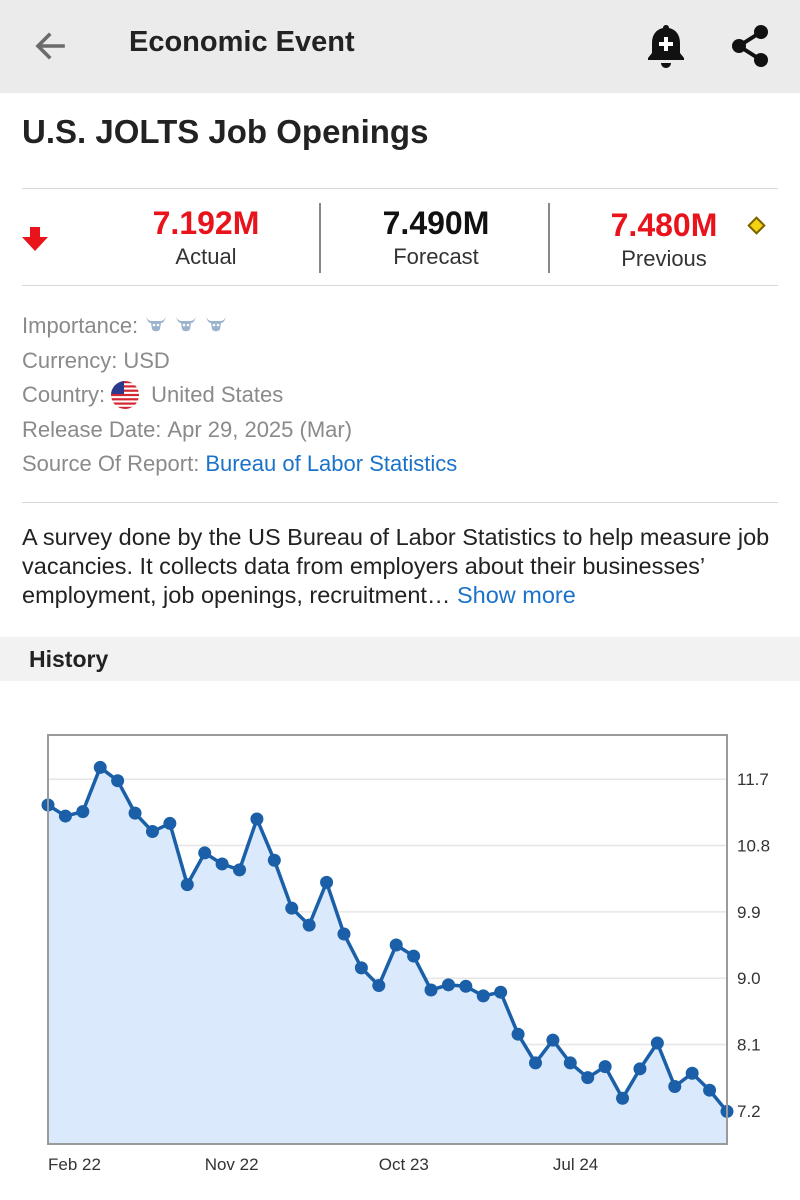 This screenshot has width=800, height=1200. What do you see at coordinates (239, 326) in the screenshot?
I see `importance-row: Importance:` at bounding box center [239, 326].